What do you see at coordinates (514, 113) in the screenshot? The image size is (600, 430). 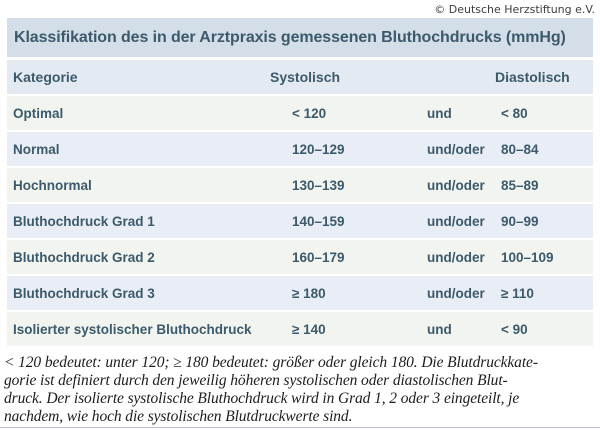 I see `row-diastolic: < 80` at bounding box center [514, 113].